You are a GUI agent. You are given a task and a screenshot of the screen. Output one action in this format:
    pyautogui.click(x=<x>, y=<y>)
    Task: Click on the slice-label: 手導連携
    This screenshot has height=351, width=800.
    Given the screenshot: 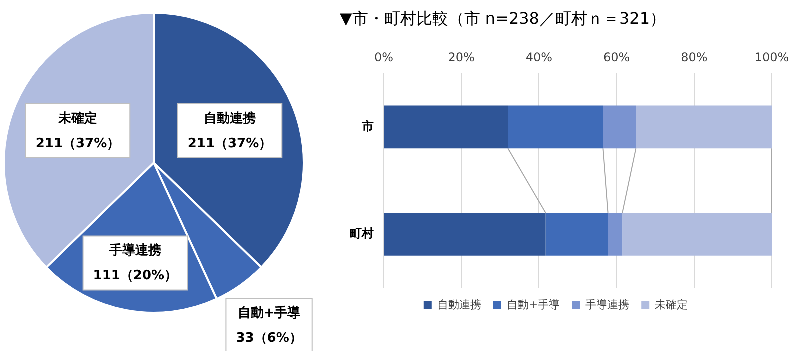 What is the action you would take?
    pyautogui.click(x=135, y=250)
    